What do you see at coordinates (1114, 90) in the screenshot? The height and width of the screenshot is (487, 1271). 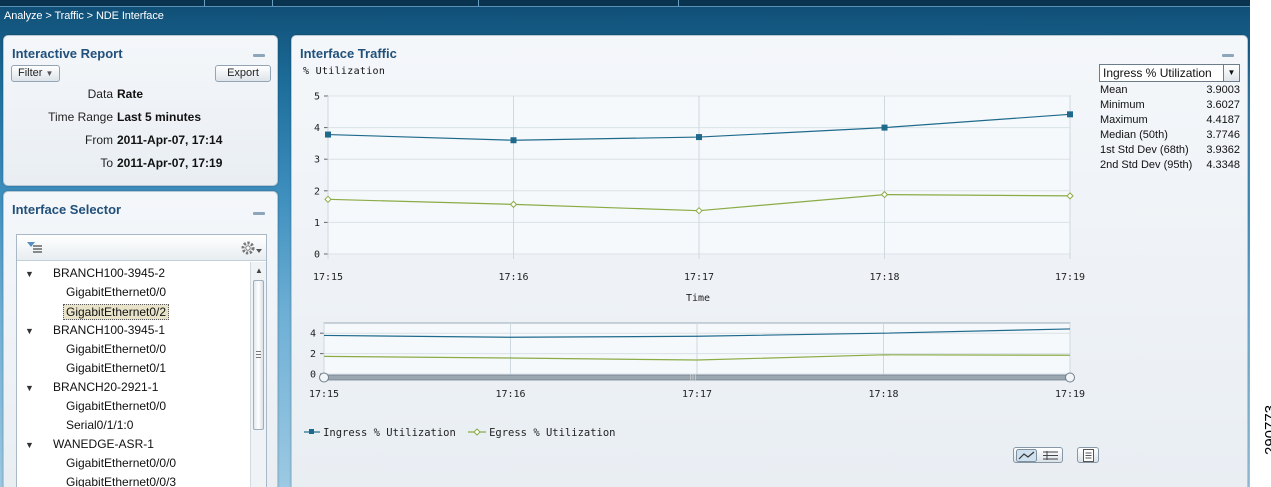 I see `stat-label: Mean` at bounding box center [1114, 90].